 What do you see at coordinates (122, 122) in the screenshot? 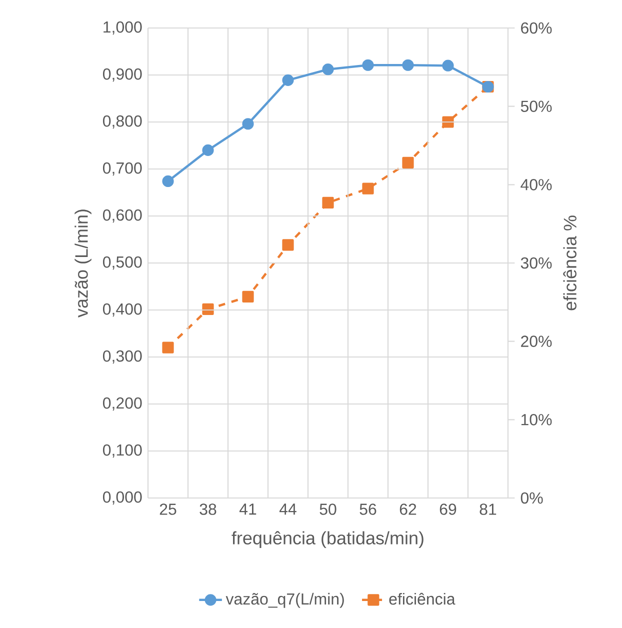
I see `y-tick-label: 0,800` at bounding box center [122, 122].